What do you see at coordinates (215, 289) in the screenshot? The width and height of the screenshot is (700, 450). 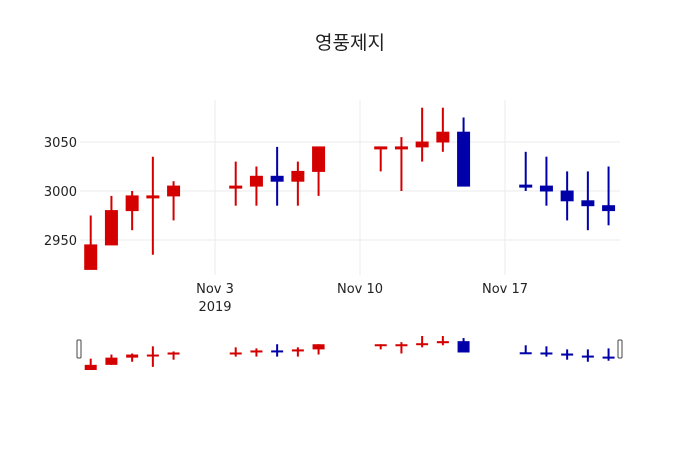 I see `x-tick-label: Nov 3` at bounding box center [215, 289].